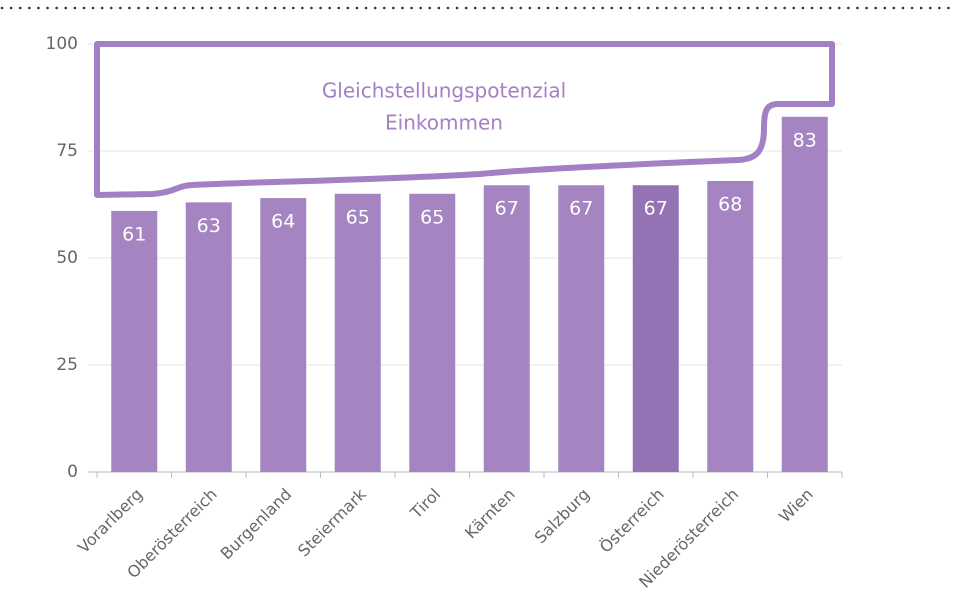 This screenshot has height=614, width=954. I want to click on y-tick-label: 0, so click(72, 472).